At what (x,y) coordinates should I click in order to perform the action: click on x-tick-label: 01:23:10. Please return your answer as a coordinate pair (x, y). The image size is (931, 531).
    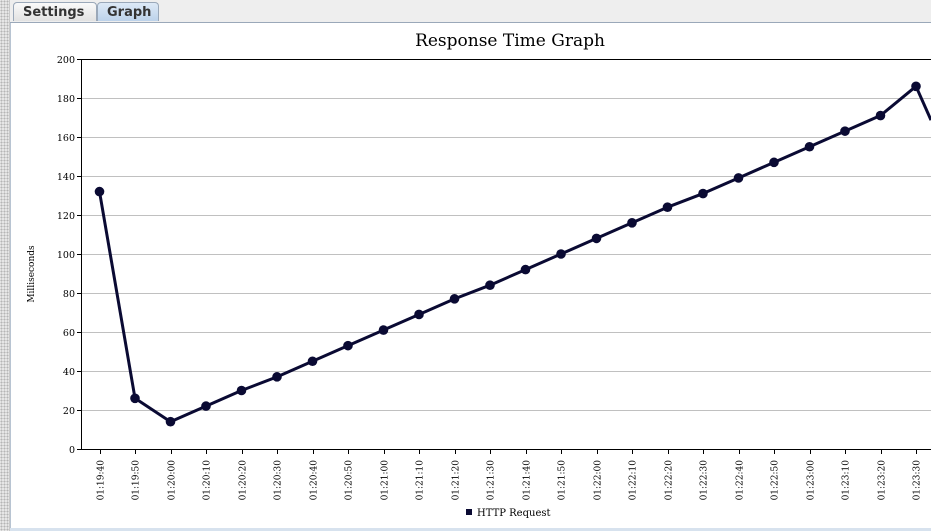
    Looking at the image, I should click on (847, 480).